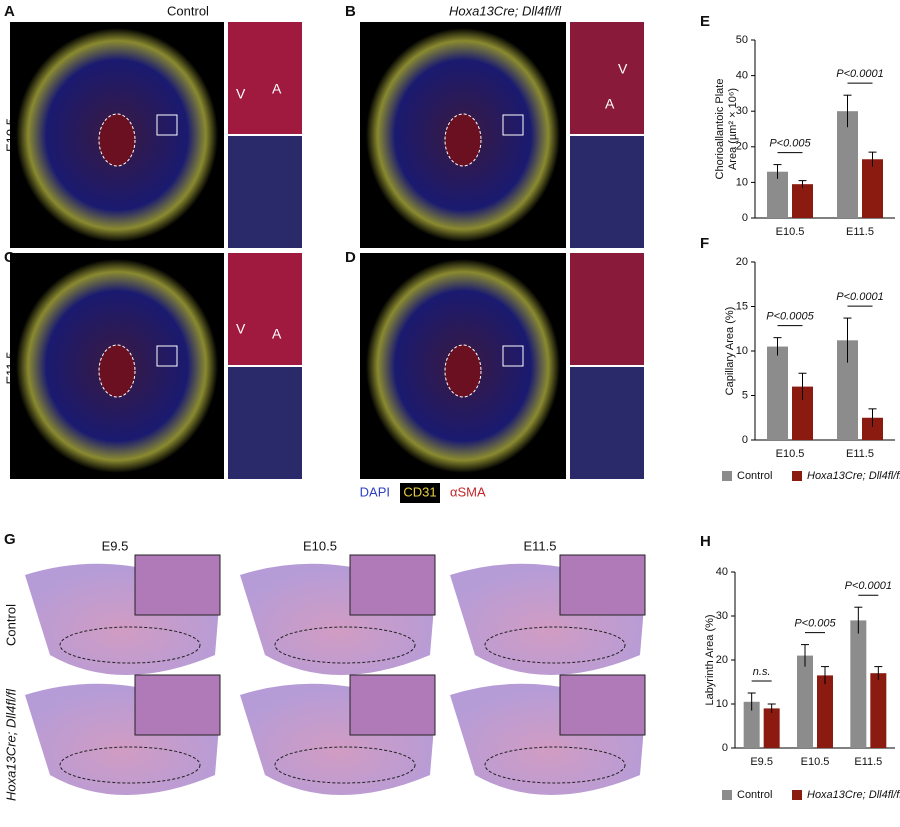 The image size is (900, 827). What do you see at coordinates (722, 660) in the screenshot?
I see `y-tick-label: 20` at bounding box center [722, 660].